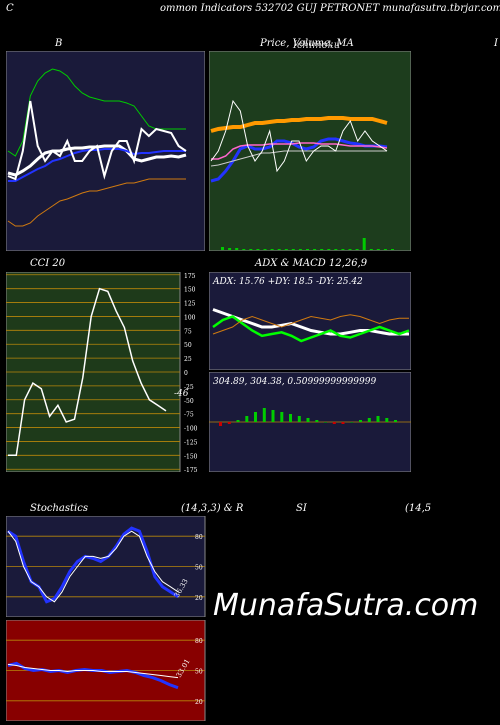 This screenshot has height=725, width=500. I want to click on price-ma-blue, so click(299, 160).